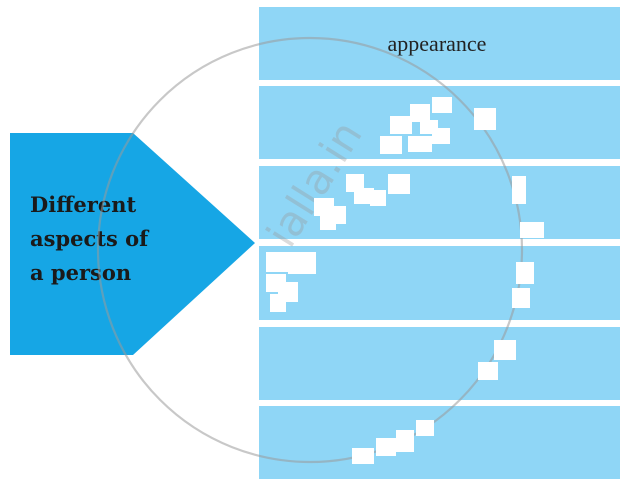  I want to click on arrow-line-2: aspects of, so click(90, 238).